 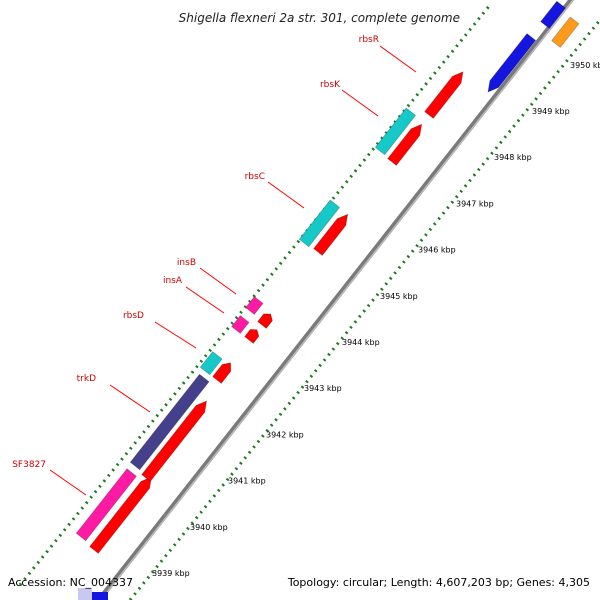 I want to click on leader-line-insa, so click(x=205, y=300).